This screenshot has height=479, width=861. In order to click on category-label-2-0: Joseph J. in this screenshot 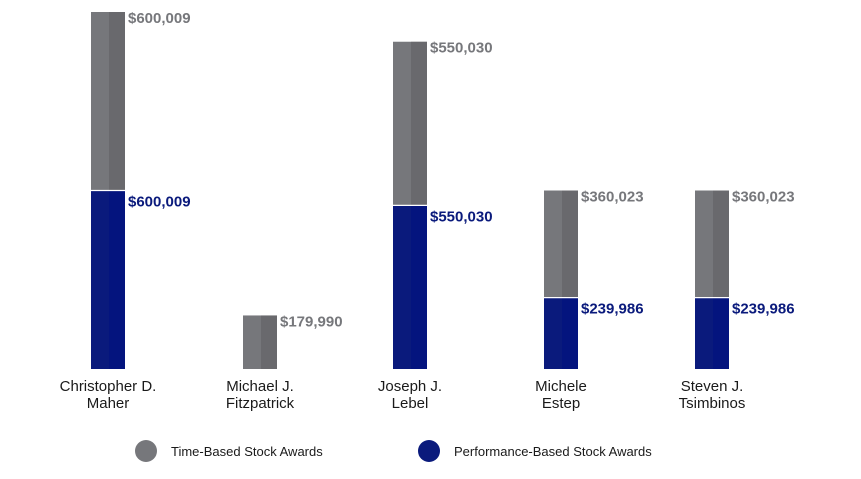, I will do `click(410, 386)`.